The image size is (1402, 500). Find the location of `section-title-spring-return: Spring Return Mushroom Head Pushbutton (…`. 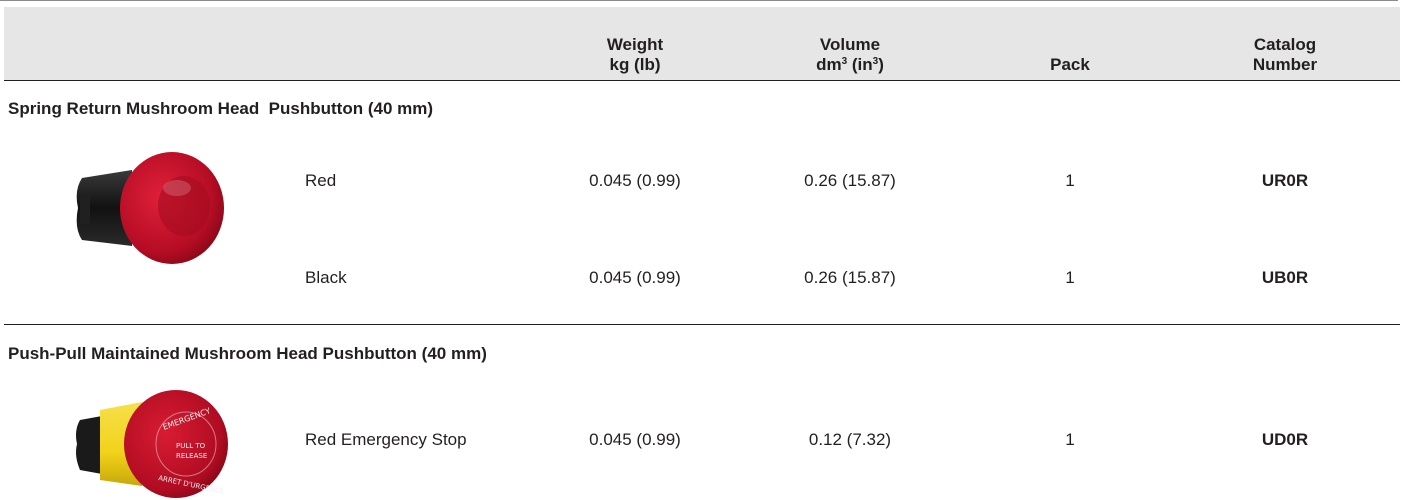

section-title-spring-return: Spring Return Mushroom Head Pushbutton (… is located at coordinates (221, 108).